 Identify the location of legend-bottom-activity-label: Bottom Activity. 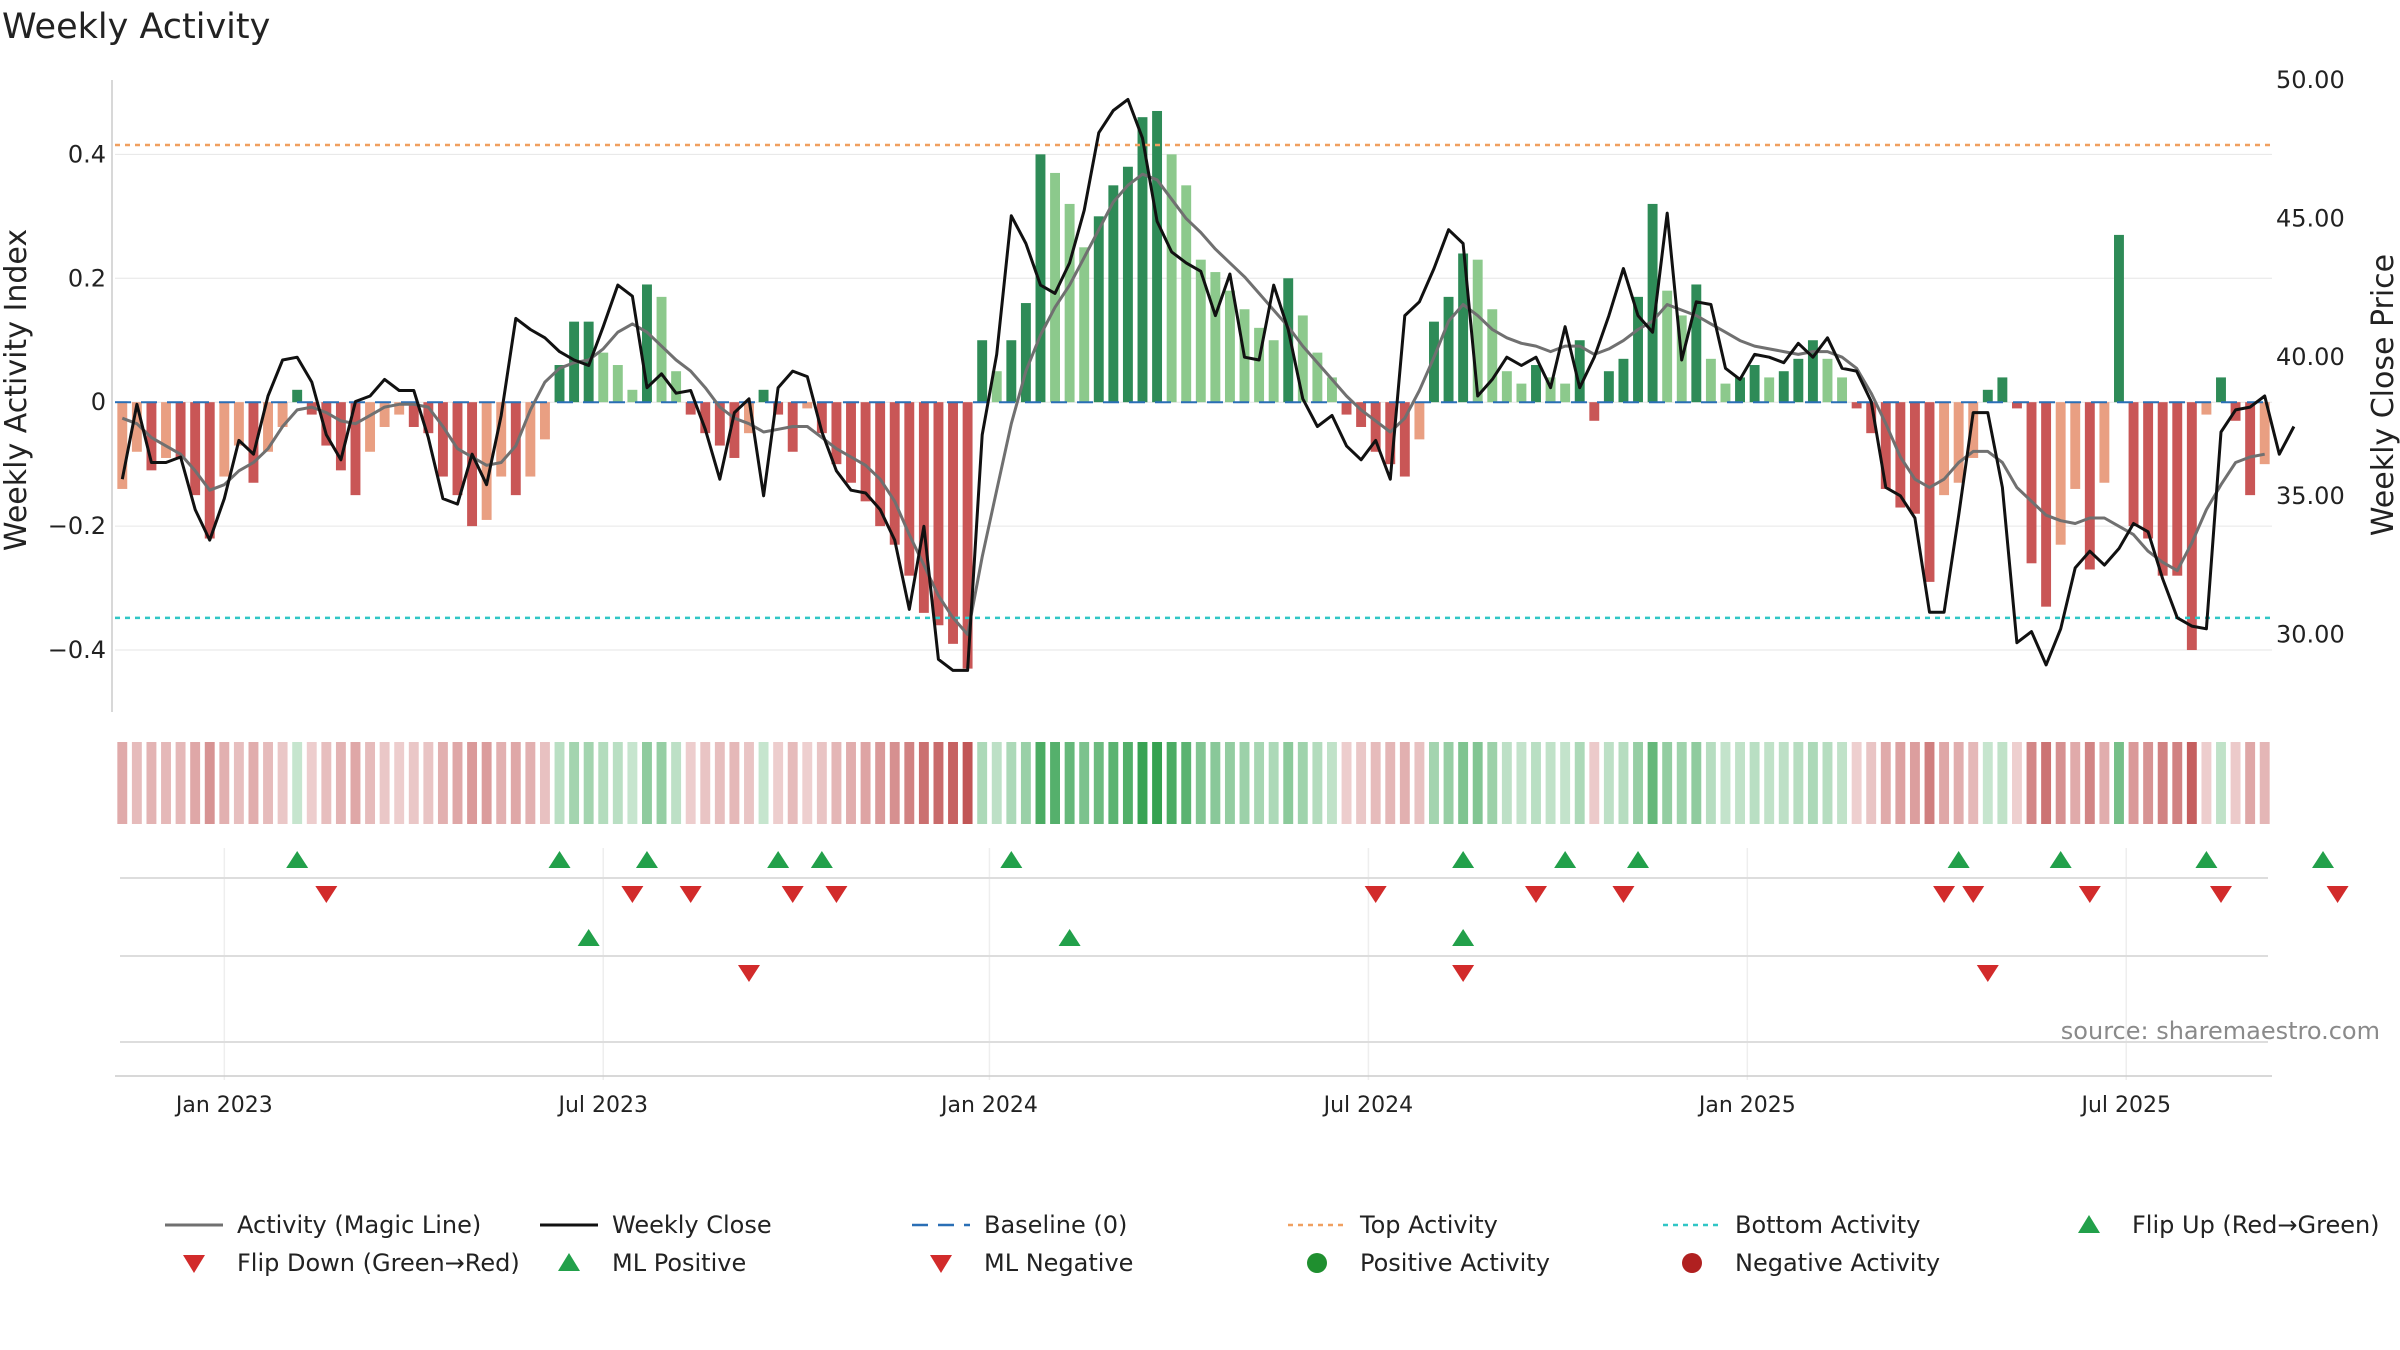
(1827, 1225).